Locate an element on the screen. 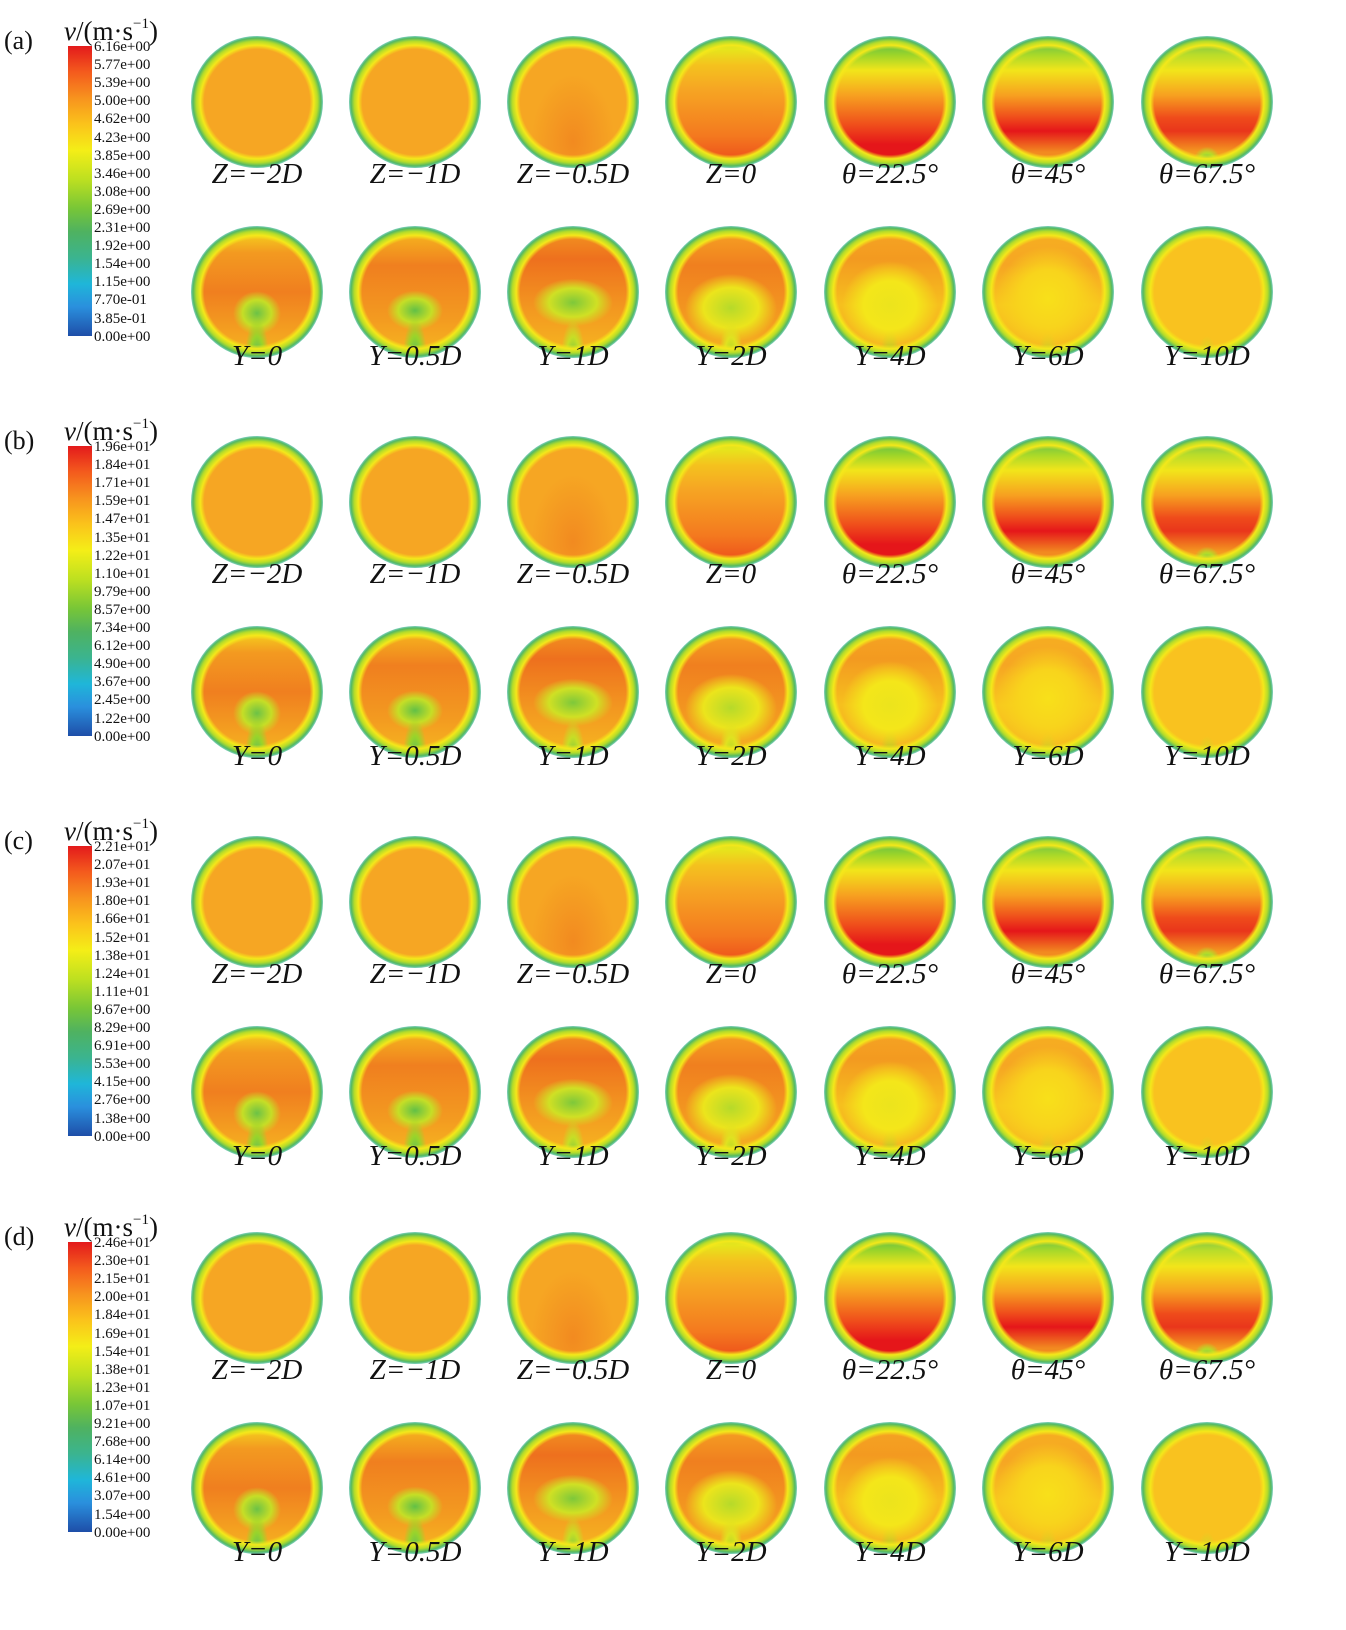 The height and width of the screenshot is (1630, 1346). colorbar-tick-label: 1.22e+00 is located at coordinates (122, 718).